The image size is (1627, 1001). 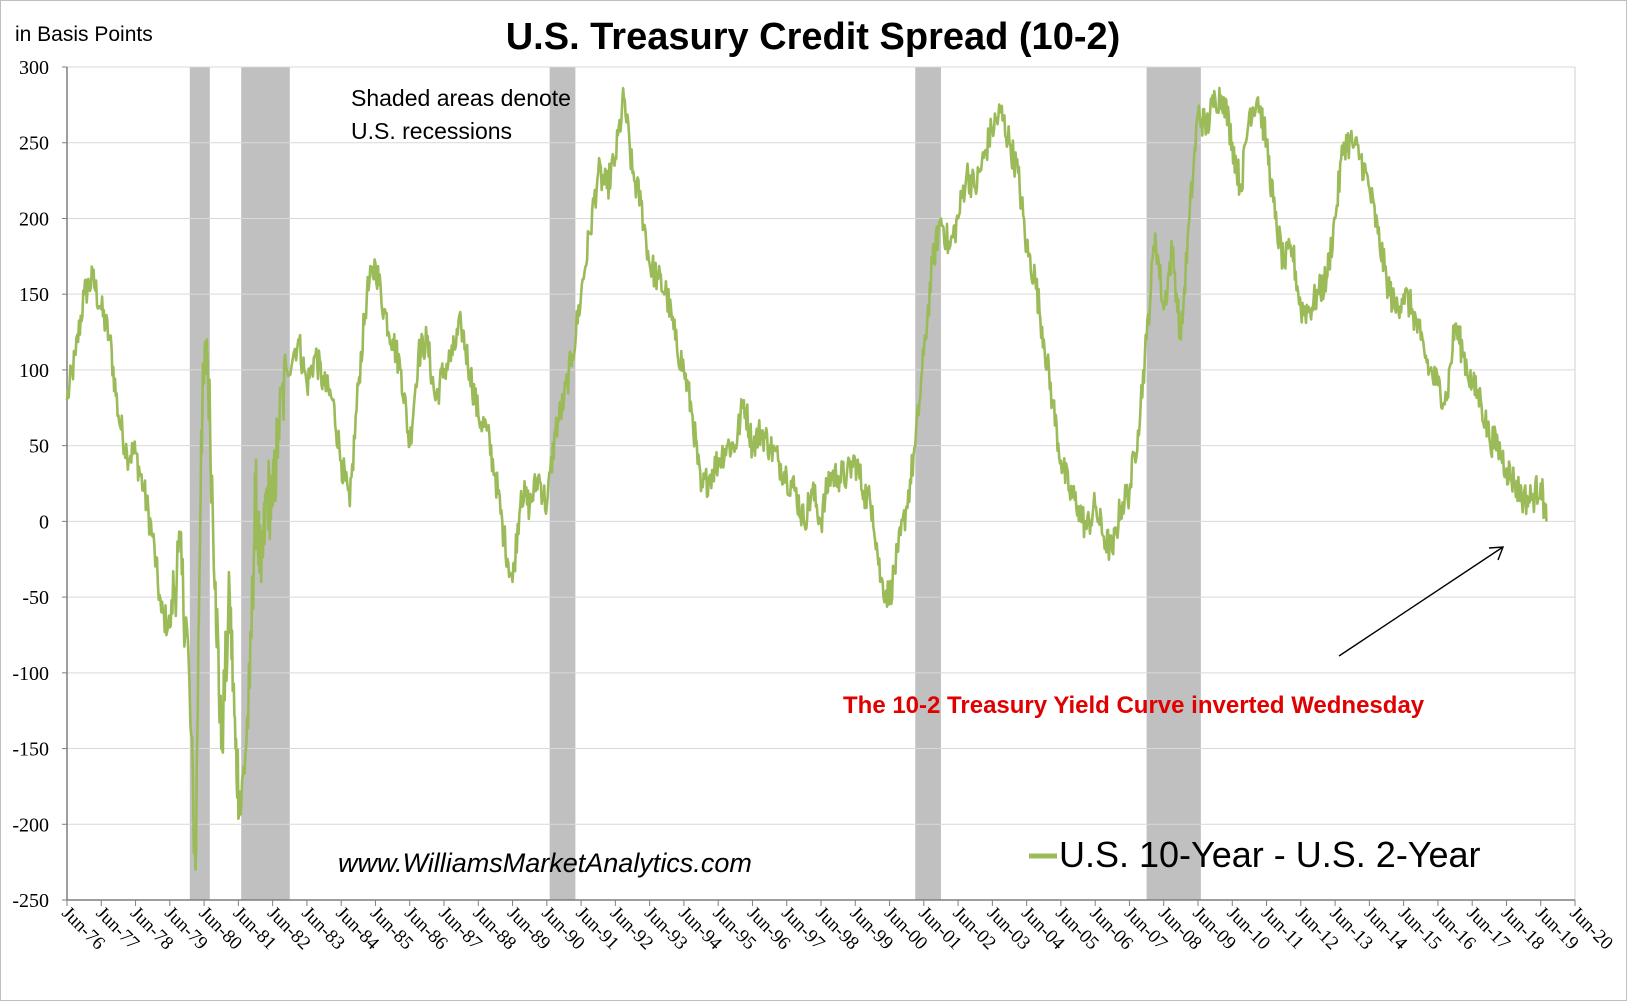 What do you see at coordinates (34, 219) in the screenshot?
I see `y-tick-label: 200` at bounding box center [34, 219].